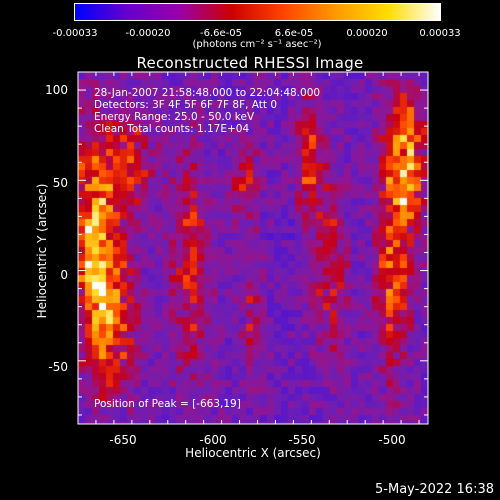 This screenshot has height=500, width=500. What do you see at coordinates (302, 440) in the screenshot?
I see `x-tick-label: -550` at bounding box center [302, 440].